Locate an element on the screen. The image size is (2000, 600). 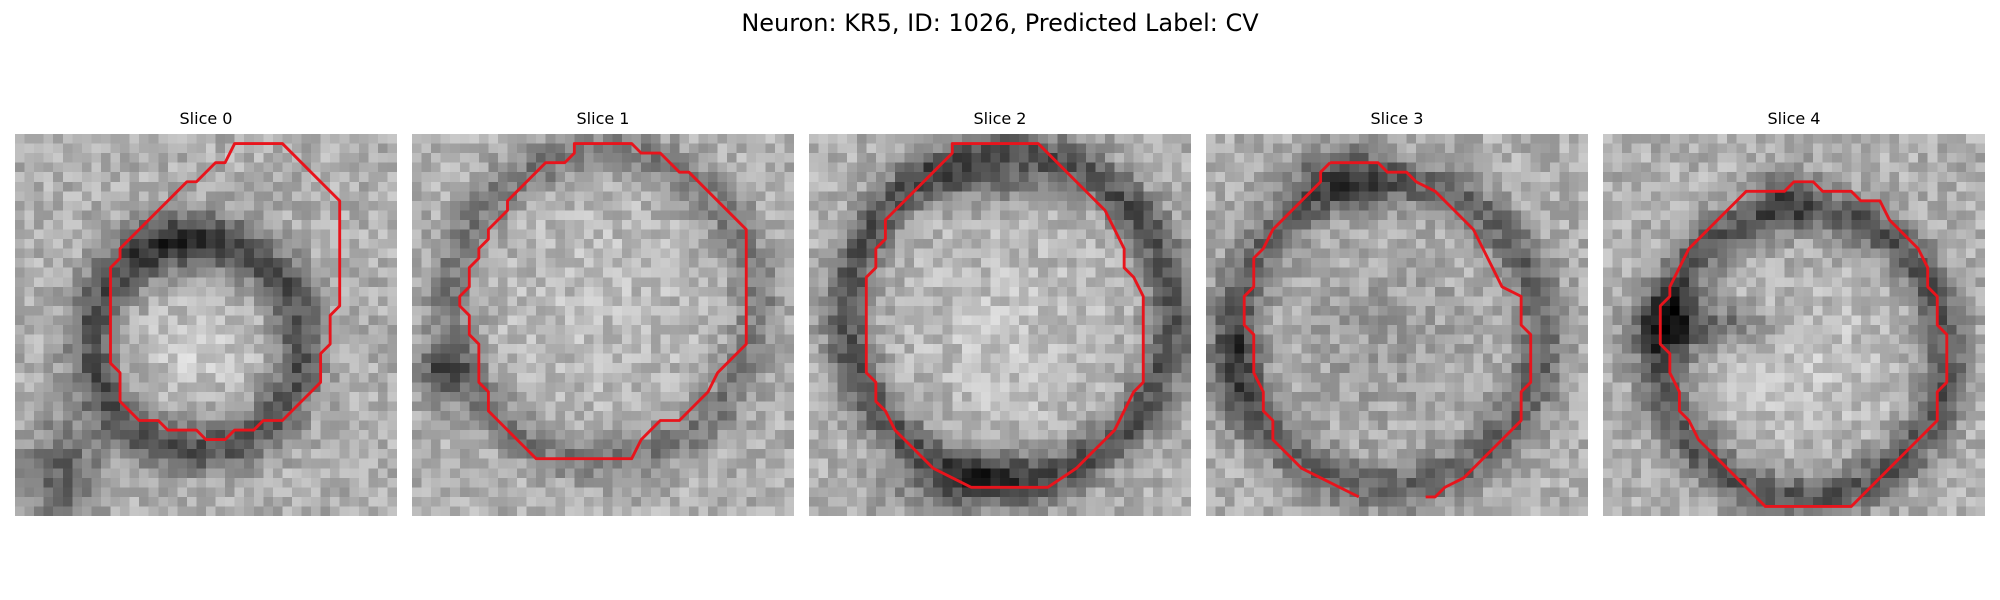
slice-panel-4: Slice 4 is located at coordinates (1794, 312).